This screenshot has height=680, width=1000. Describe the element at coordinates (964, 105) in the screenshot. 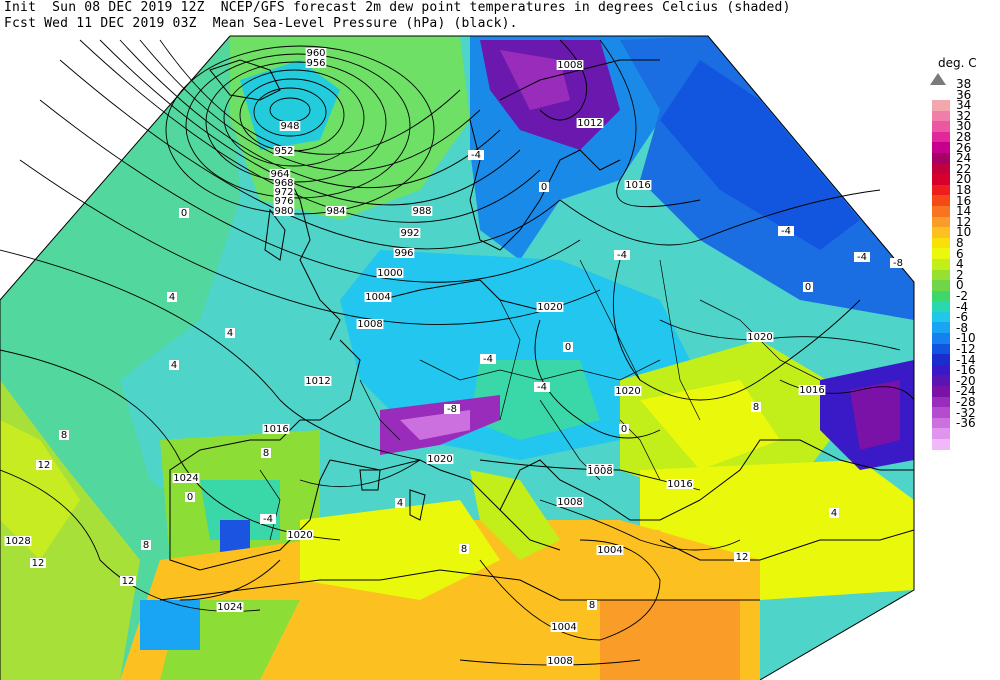

I see `legend-tick-label: 34` at that location.